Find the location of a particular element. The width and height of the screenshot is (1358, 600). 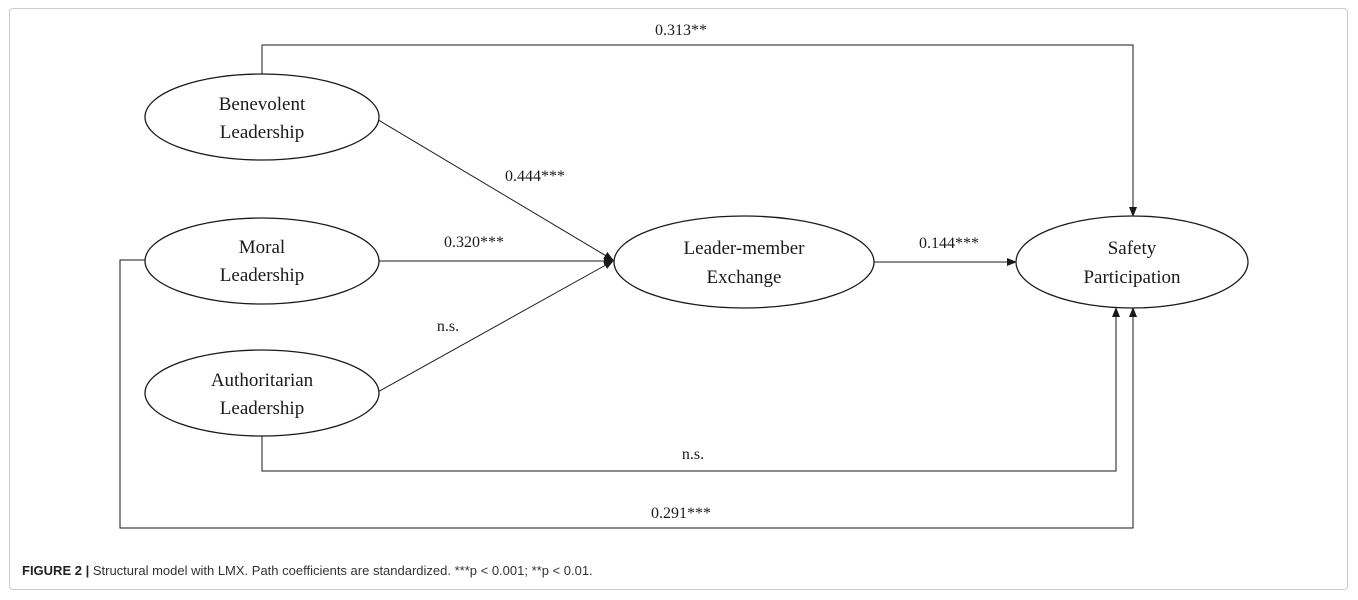

node-benevolent-leadership: Benevolent Leadership is located at coordinates (262, 117).